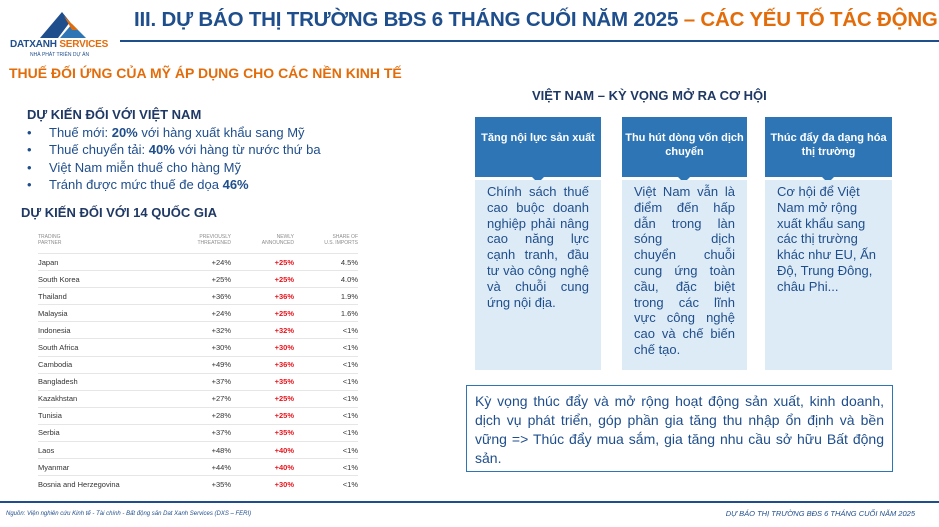 The width and height of the screenshot is (939, 527). I want to click on cell-partner: Myanmar, so click(98, 467).